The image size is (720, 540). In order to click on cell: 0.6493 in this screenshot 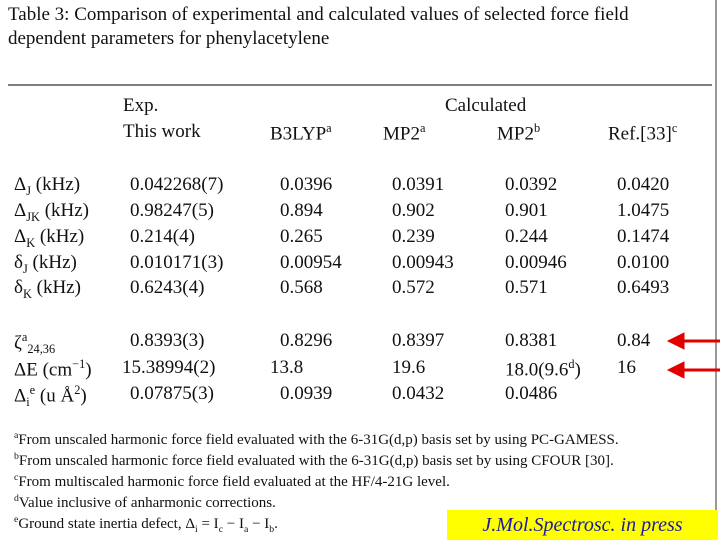, I will do `click(643, 288)`.